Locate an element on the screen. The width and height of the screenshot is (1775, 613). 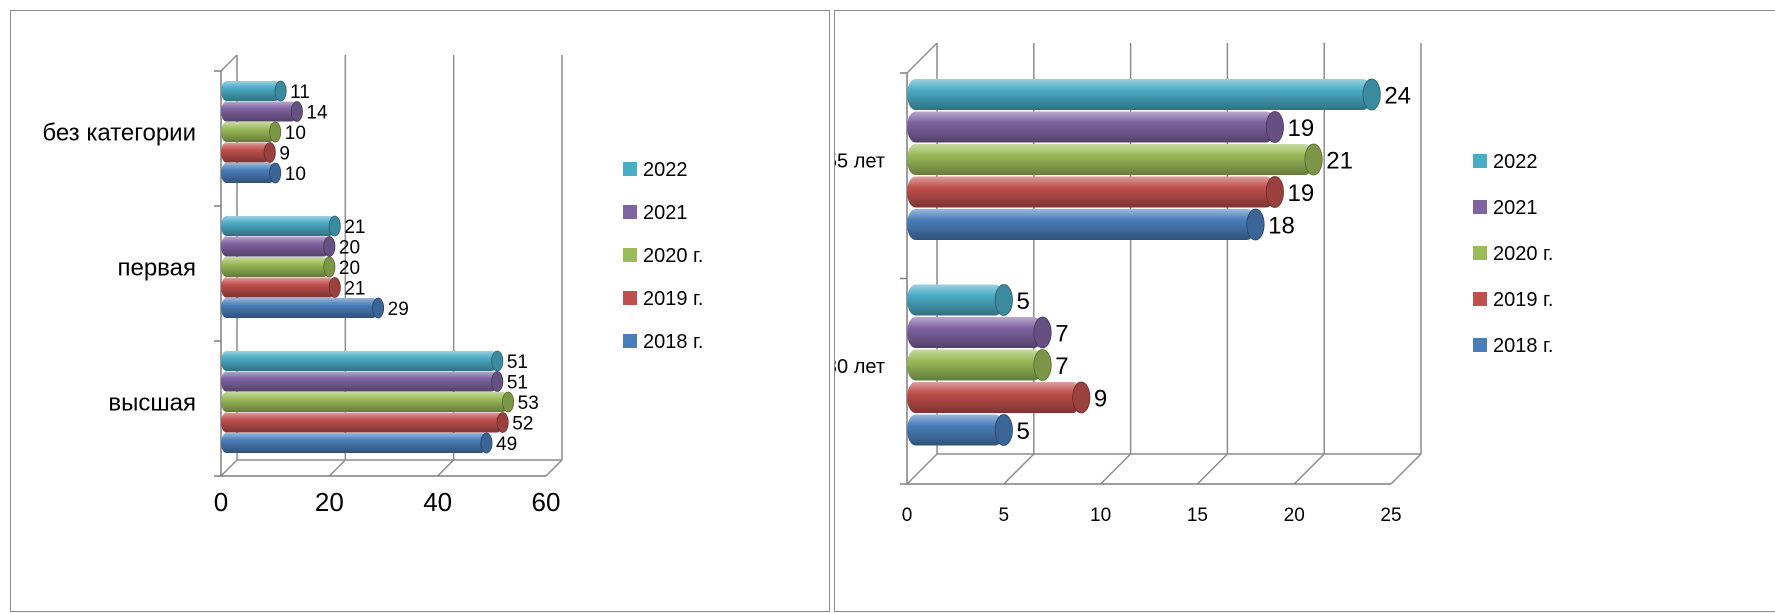
data-label: 24 is located at coordinates (1397, 96).